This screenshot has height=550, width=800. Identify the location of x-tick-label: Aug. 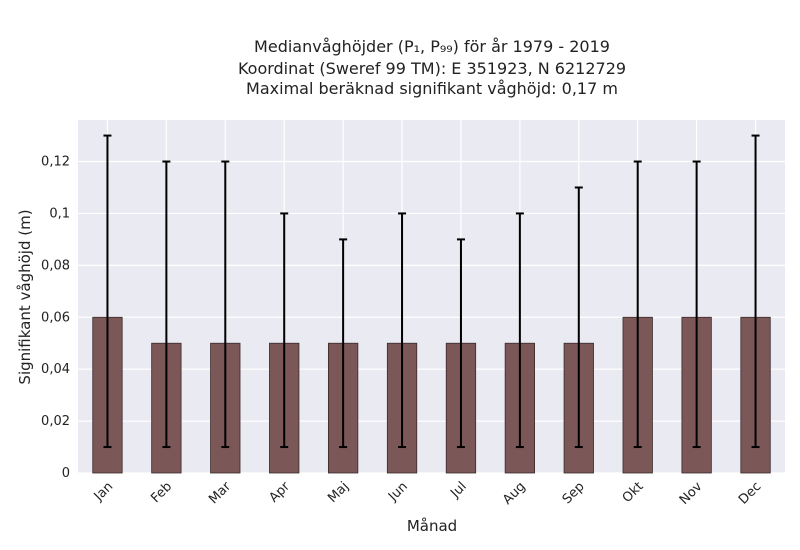
(514, 493).